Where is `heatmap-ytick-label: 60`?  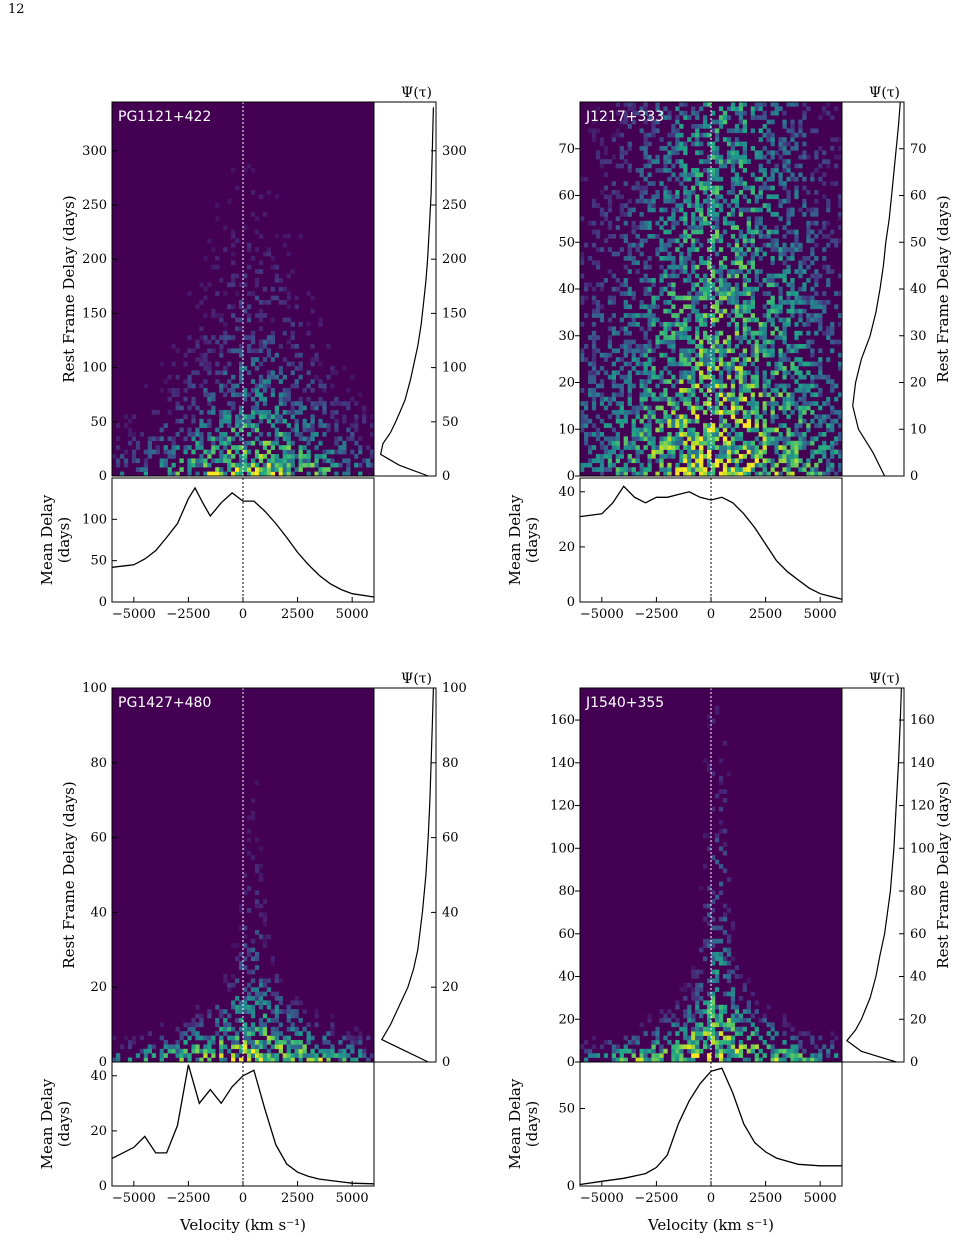 heatmap-ytick-label: 60 is located at coordinates (566, 196).